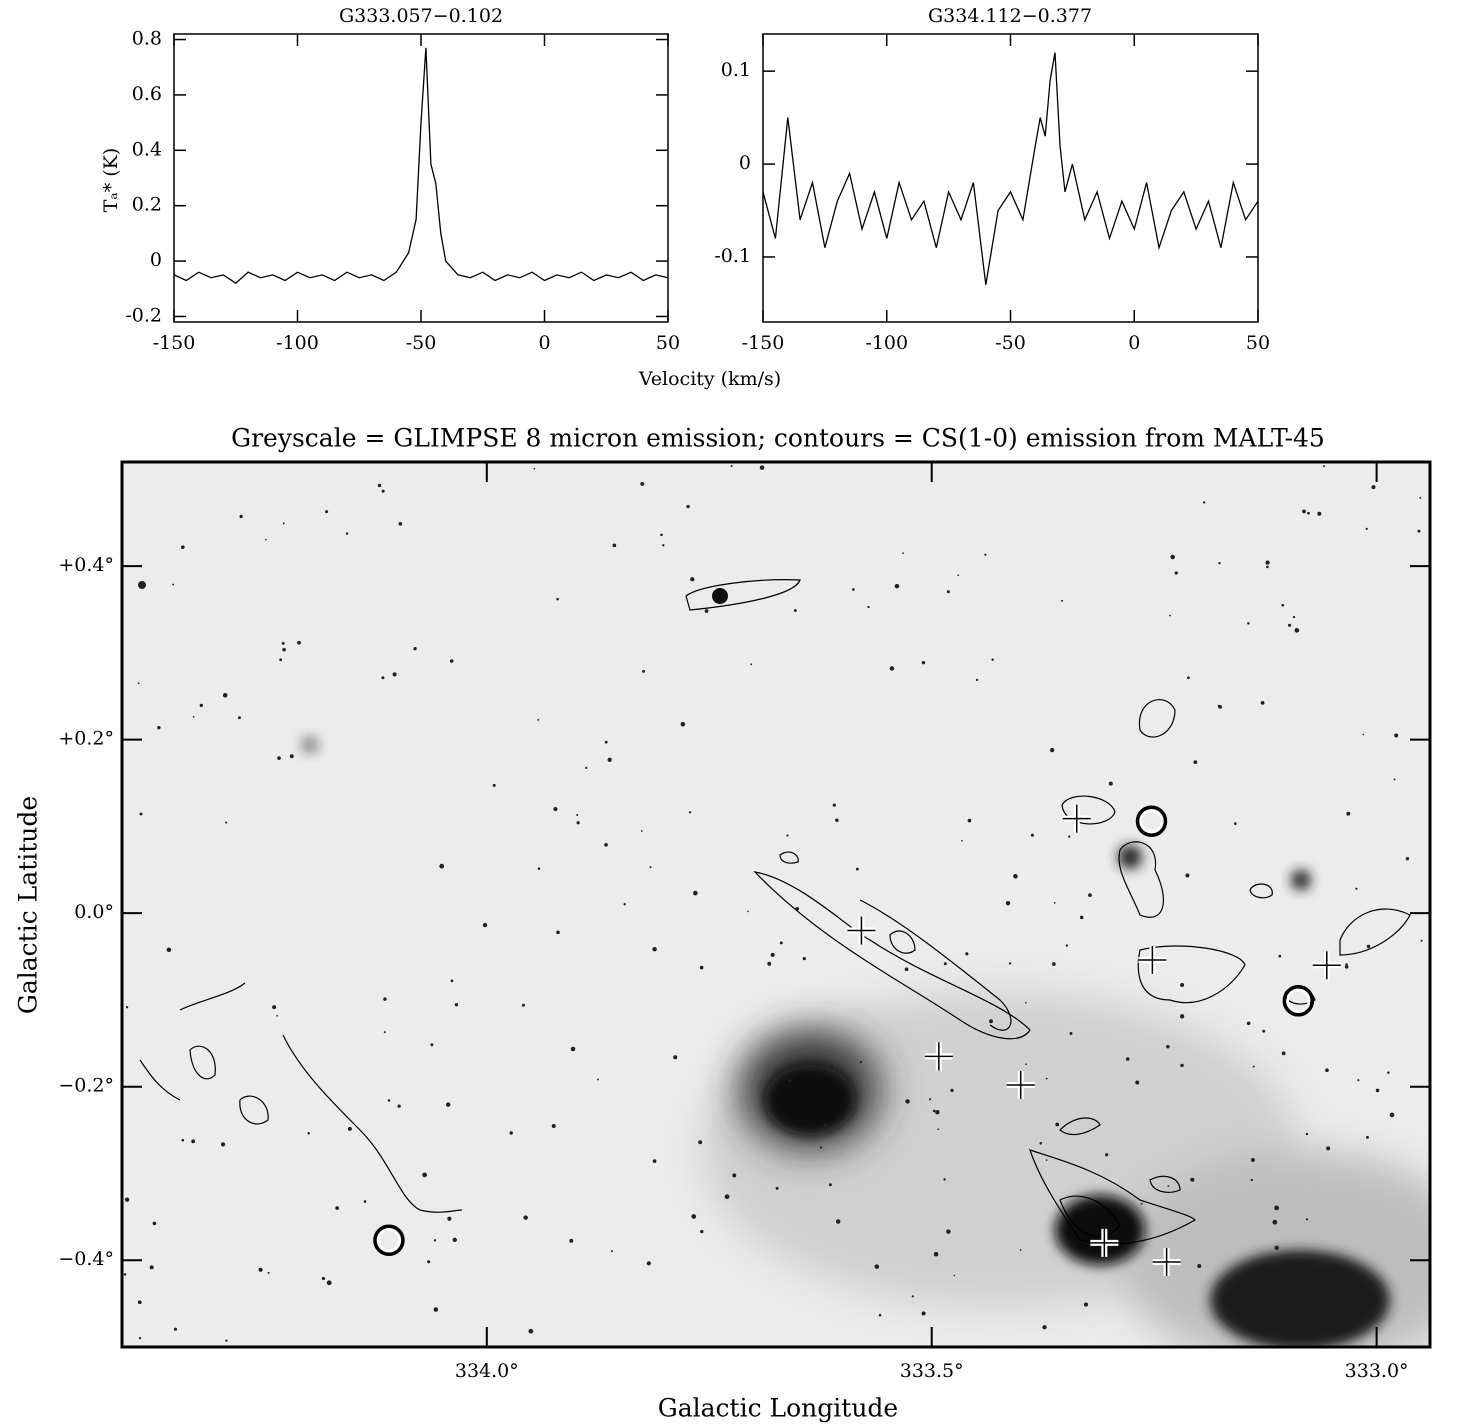 Image resolution: width=1471 pixels, height=1427 pixels. Describe the element at coordinates (156, 260) in the screenshot. I see `y-tick-label: 0` at that location.